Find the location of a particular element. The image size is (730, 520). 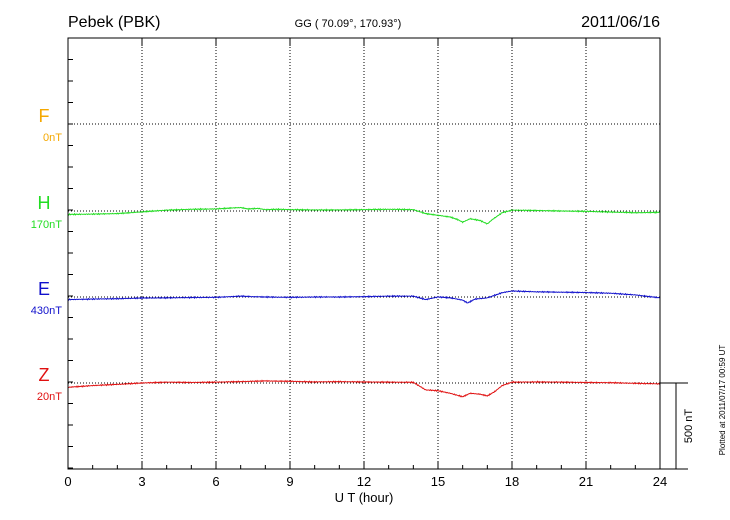

plotted-timestamp: Plotted at 2011/07/17 00:59 UT is located at coordinates (722, 400).